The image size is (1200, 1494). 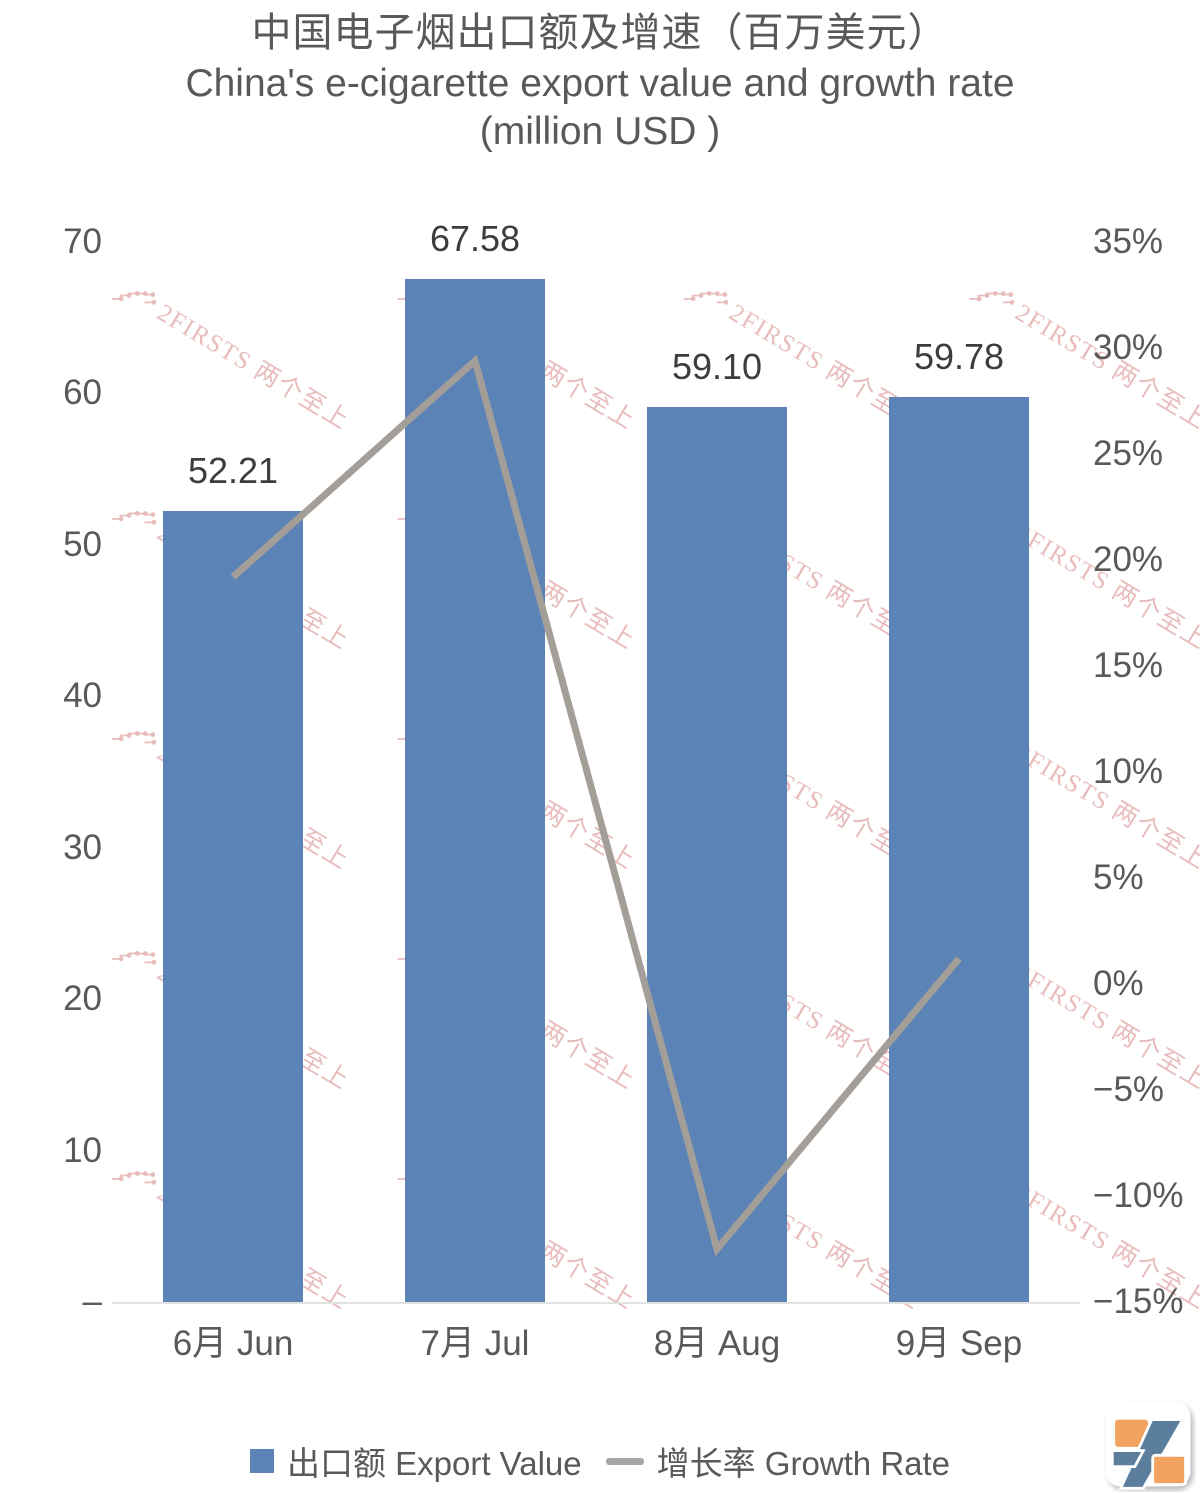 What do you see at coordinates (233, 352) in the screenshot?
I see `watermark-0-0: 2FIRSTS 两个至上` at bounding box center [233, 352].